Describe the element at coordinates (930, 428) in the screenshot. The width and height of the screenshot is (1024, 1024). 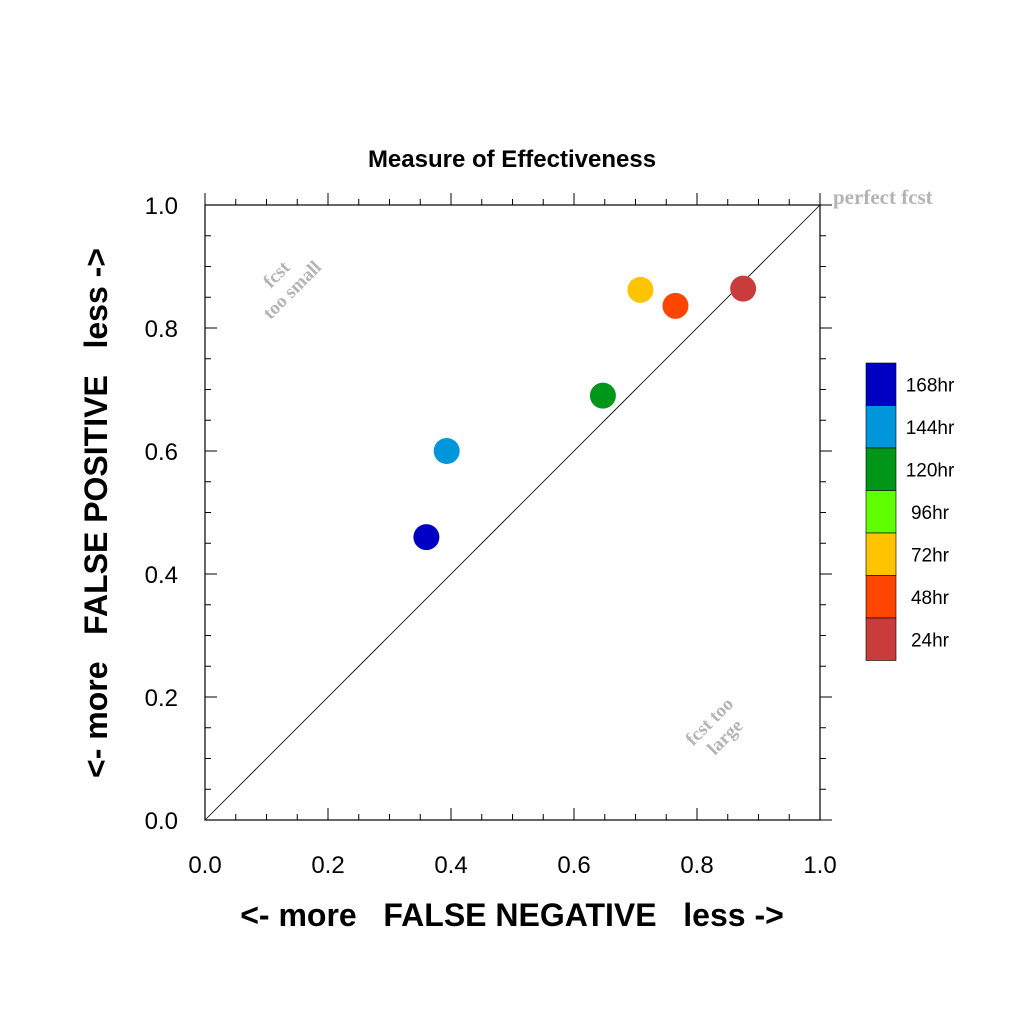
I see `legend-label: 144hr` at that location.